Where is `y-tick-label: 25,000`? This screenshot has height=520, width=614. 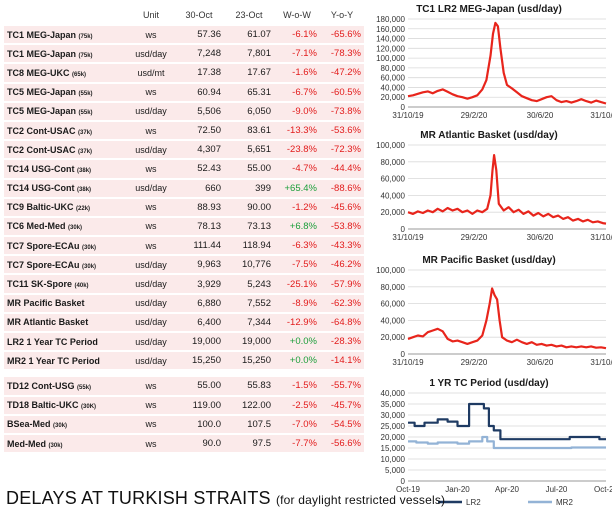
y-tick-label: 25,000 is located at coordinates (393, 426).